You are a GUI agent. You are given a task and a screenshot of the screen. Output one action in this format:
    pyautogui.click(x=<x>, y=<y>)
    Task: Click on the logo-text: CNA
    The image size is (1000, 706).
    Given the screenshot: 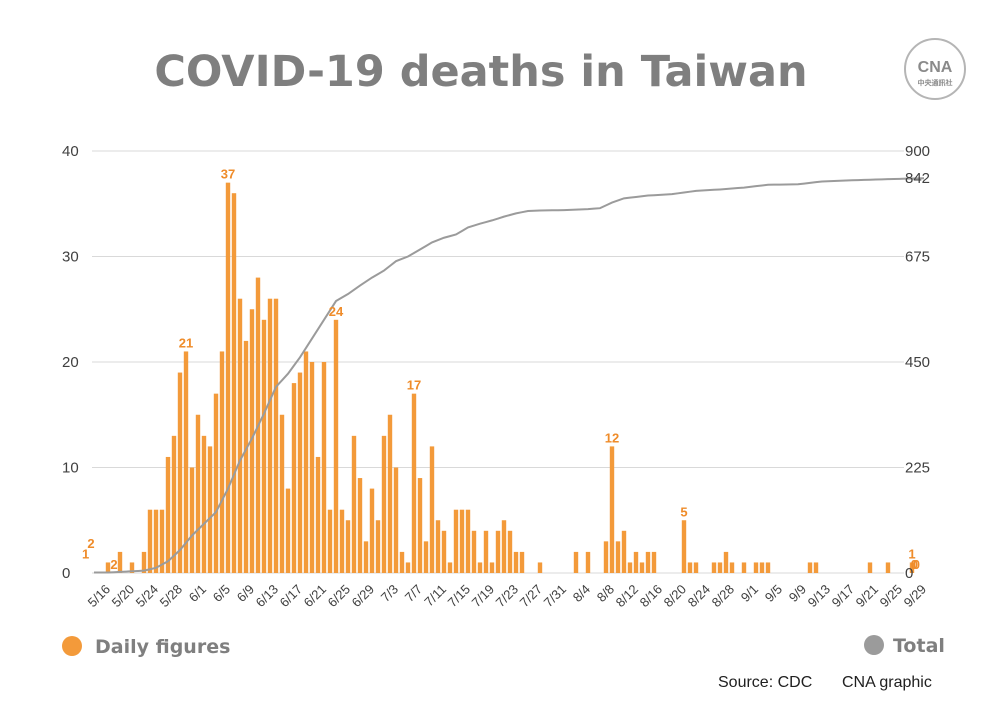 What is the action you would take?
    pyautogui.click(x=935, y=67)
    